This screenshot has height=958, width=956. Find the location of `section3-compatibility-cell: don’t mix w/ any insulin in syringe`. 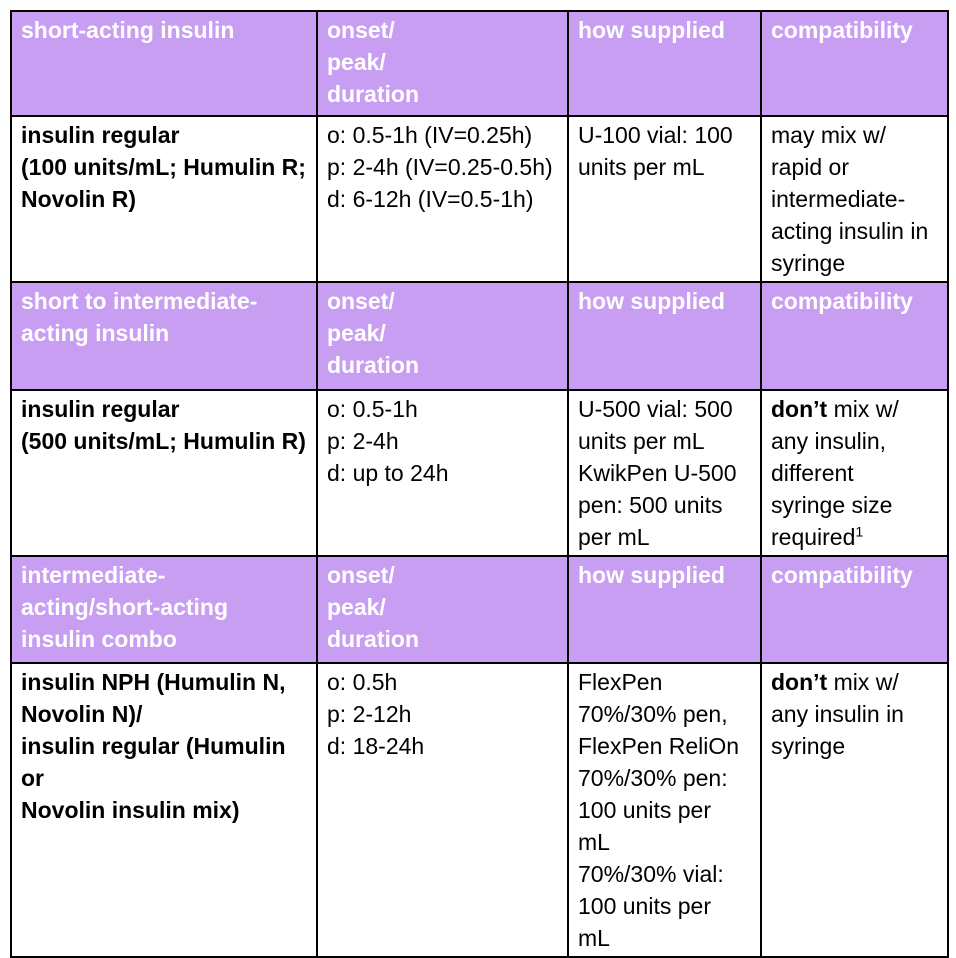

section3-compatibility-cell: don’t mix w/ any insulin in syringe is located at coordinates (854, 810).